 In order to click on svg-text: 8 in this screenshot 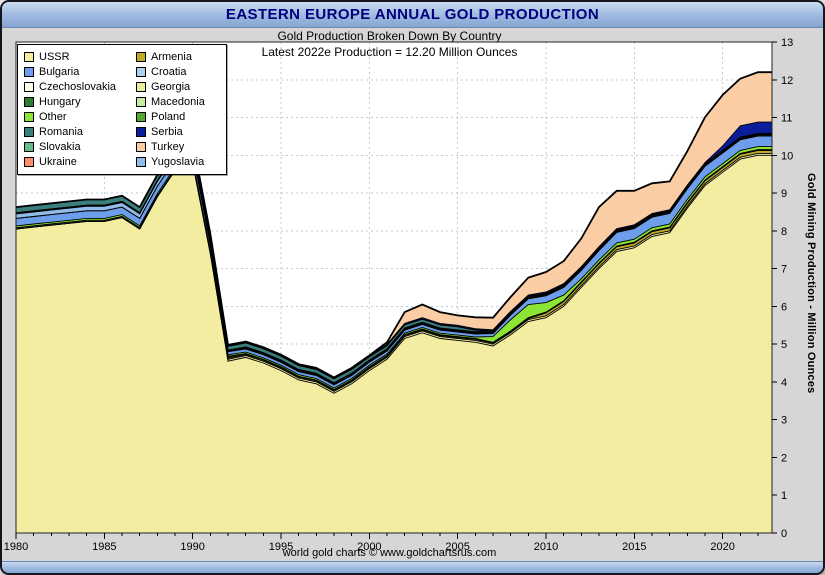, I will do `click(784, 232)`.